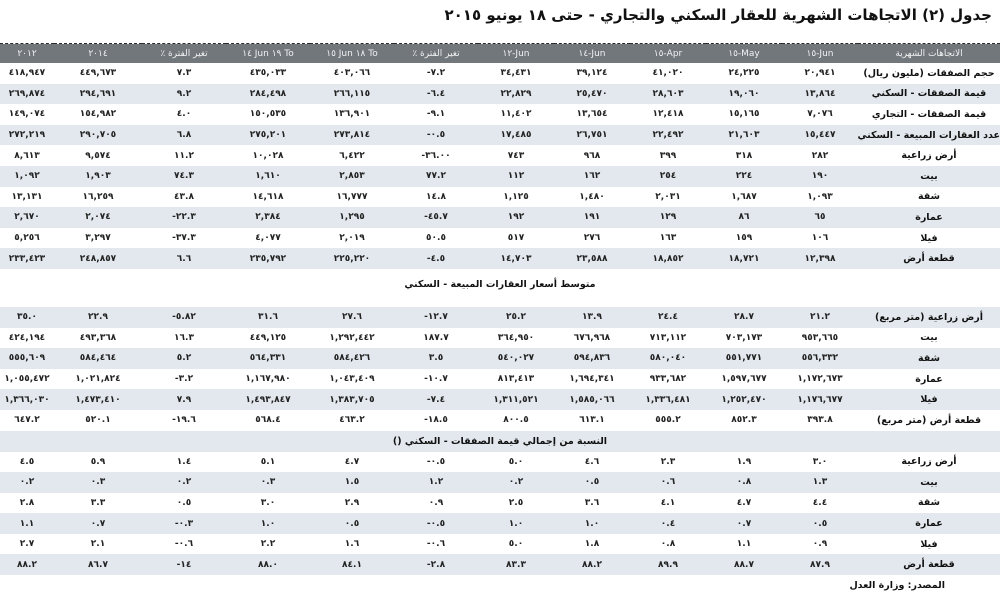 This screenshot has height=594, width=1000. Describe the element at coordinates (352, 523) in the screenshot. I see `table-cell: ٠.٥` at that location.